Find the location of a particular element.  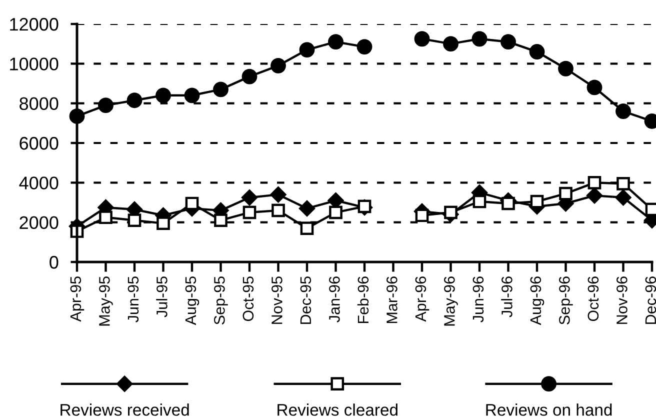

x-tick-label: Dec-95 is located at coordinates (306, 300).